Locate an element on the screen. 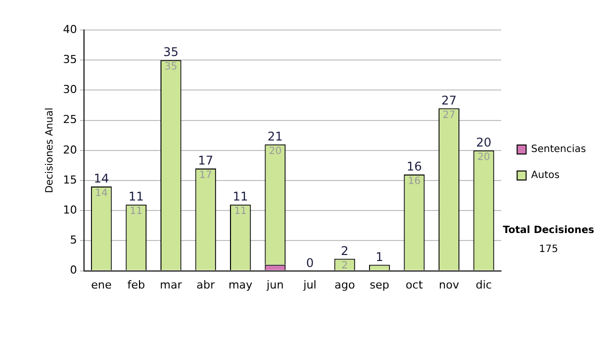 This screenshot has width=600, height=340. y-tick-label: 0 is located at coordinates (73, 270).